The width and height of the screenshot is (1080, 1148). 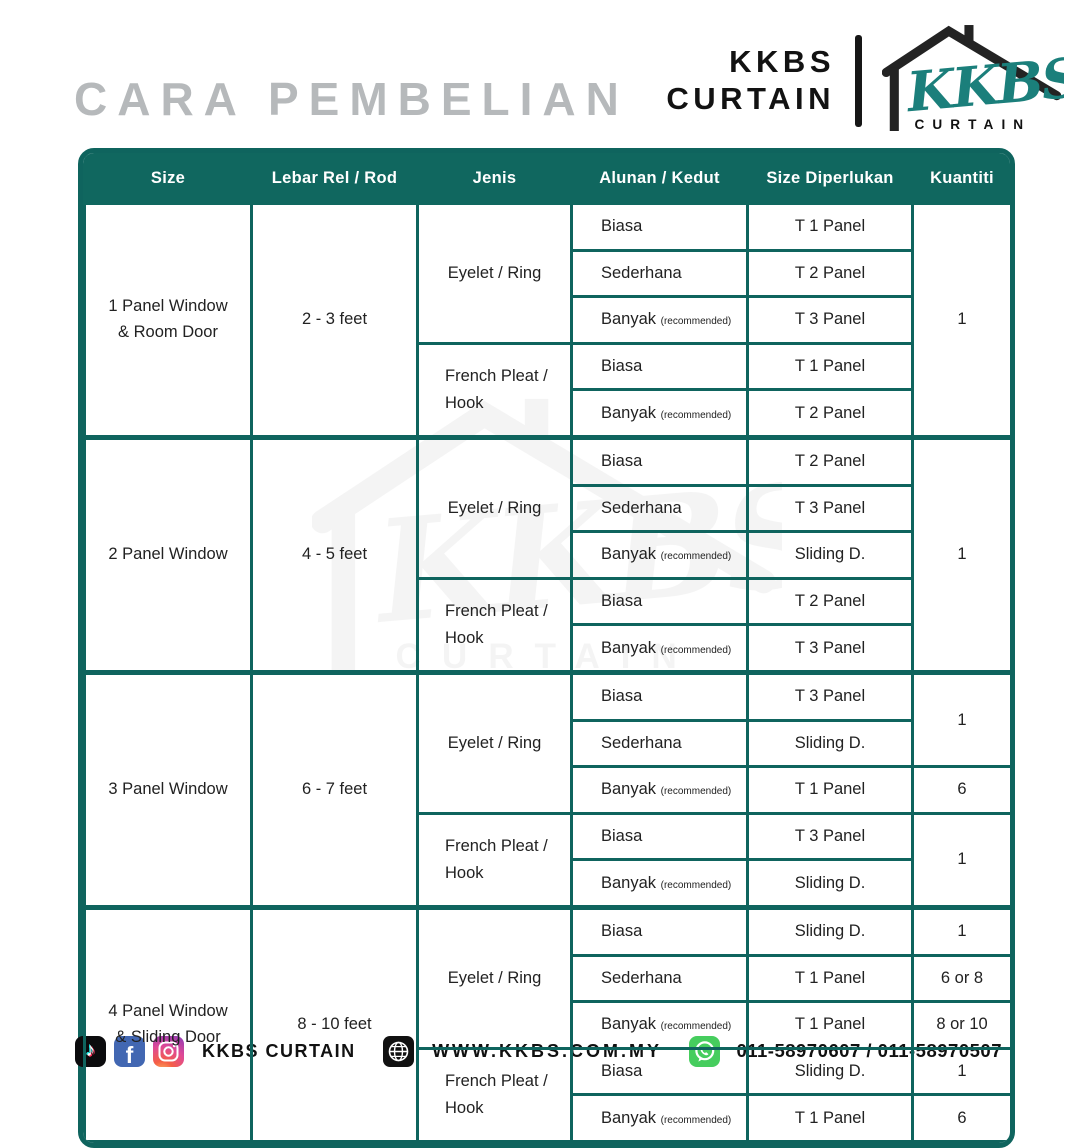 I want to click on brand-logo: KKBS CURTAIN, so click(x=980, y=81).